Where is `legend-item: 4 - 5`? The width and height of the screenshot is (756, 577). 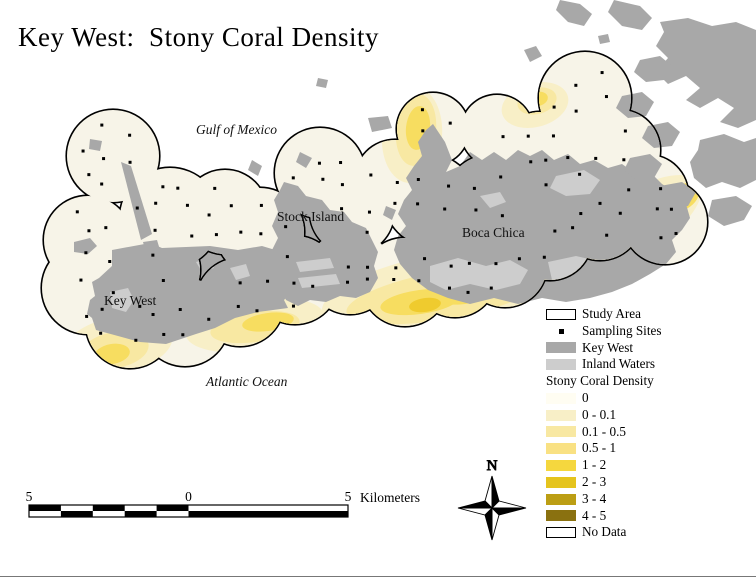
legend-item: 4 - 5 is located at coordinates (648, 516).